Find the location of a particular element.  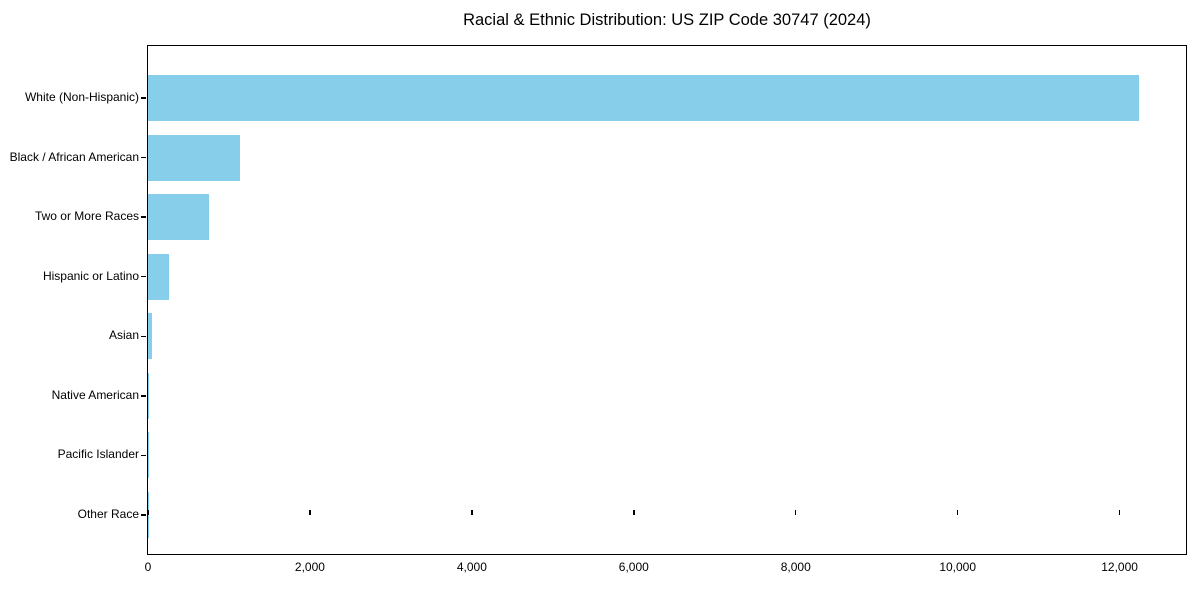

bar-black-african-american is located at coordinates (194, 157).